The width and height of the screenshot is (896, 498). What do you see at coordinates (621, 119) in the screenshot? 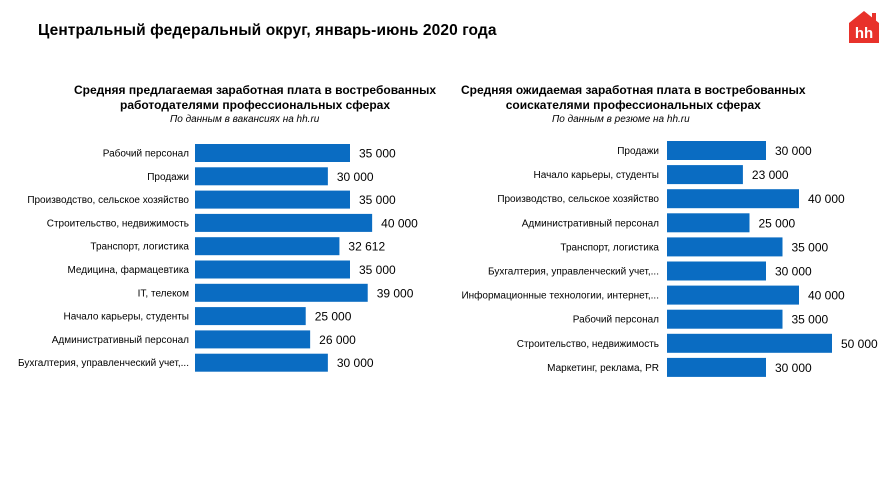
I see `chart-right-subtitle: По данным в резюме на hh.ru` at bounding box center [621, 119].